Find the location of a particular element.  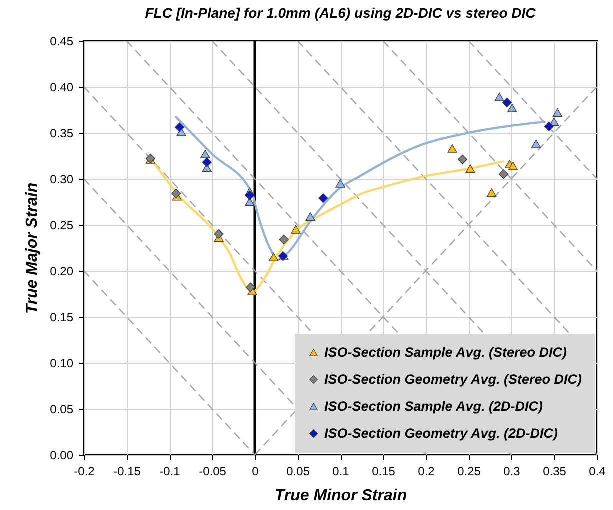

x-tick-label: 0.2 is located at coordinates (427, 471).